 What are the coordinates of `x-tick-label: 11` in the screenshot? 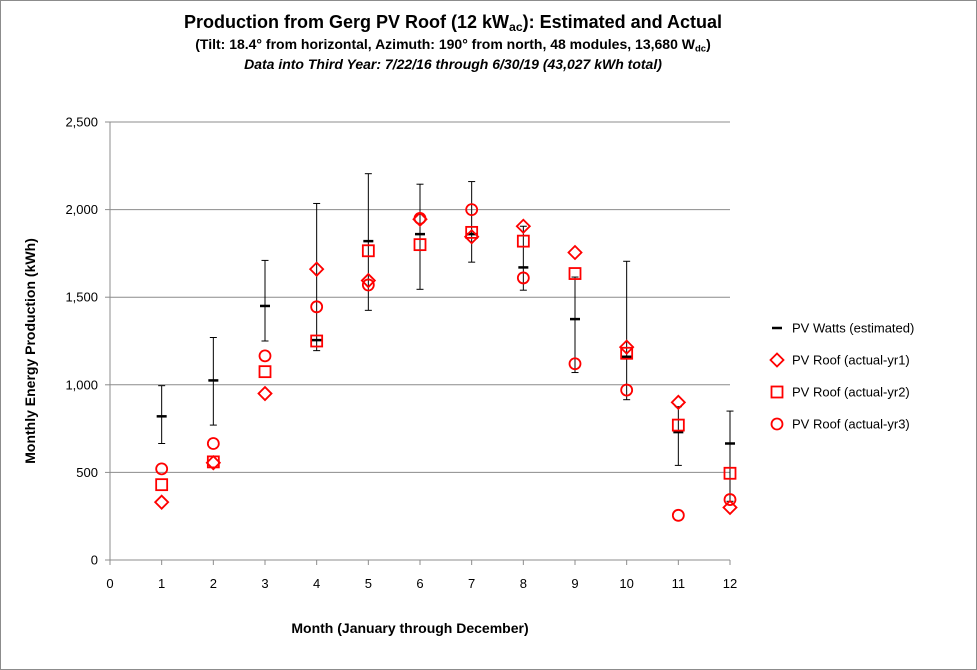 It's located at (679, 583).